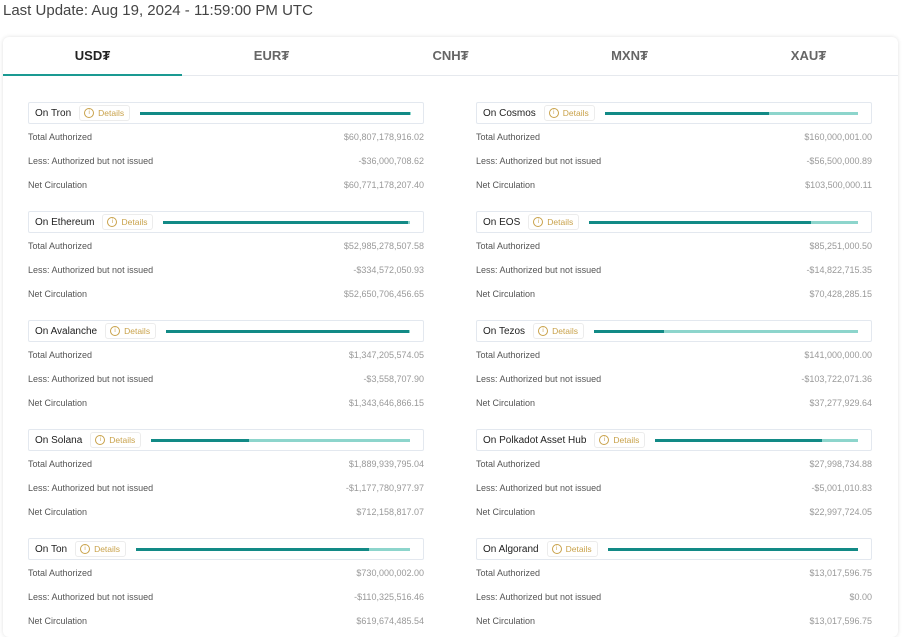 This screenshot has height=637, width=903. I want to click on chain-name: On Algorand, so click(511, 549).